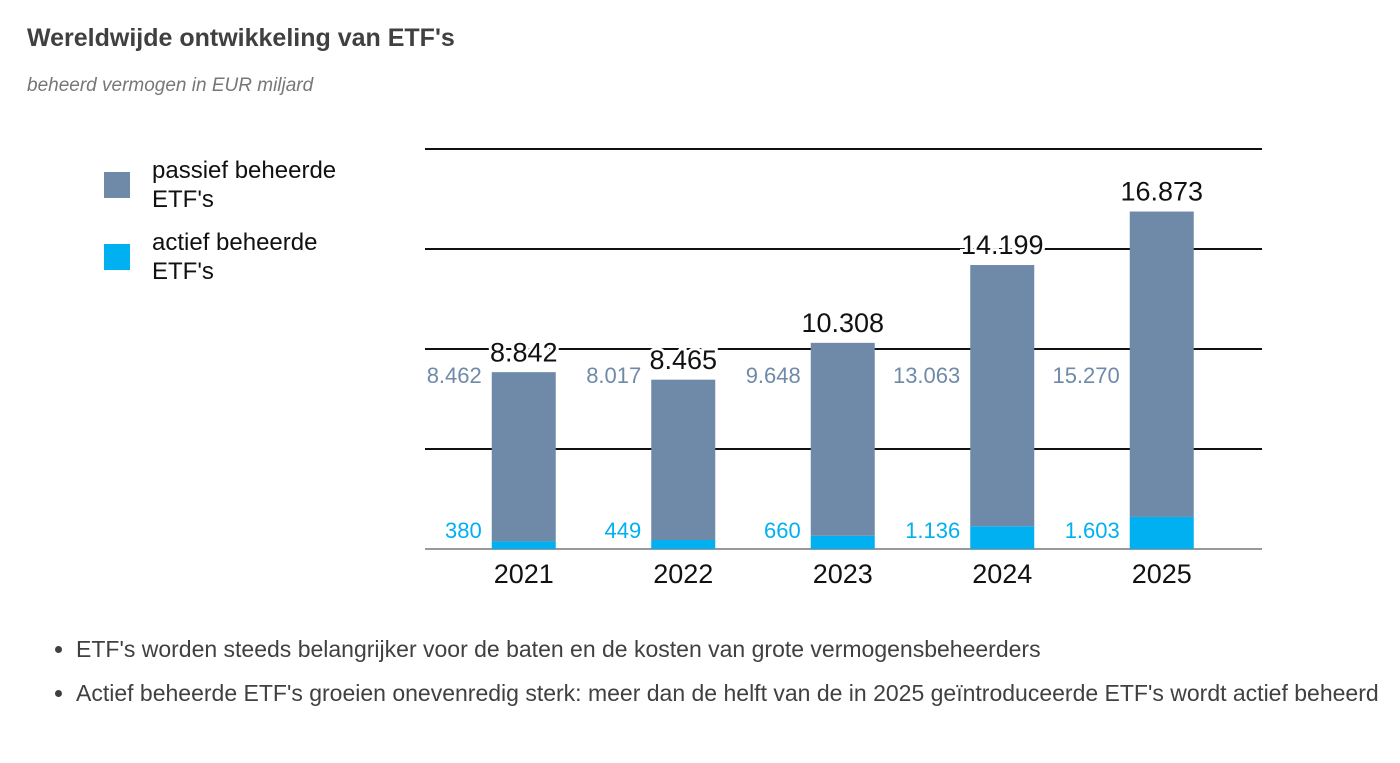 The height and width of the screenshot is (763, 1400). I want to click on legend-item: actief beheerde ETF's, so click(235, 257).